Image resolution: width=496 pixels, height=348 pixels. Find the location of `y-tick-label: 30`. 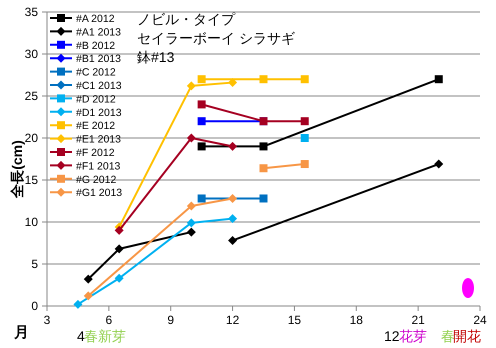

y-tick-label: 30 is located at coordinates (31, 54).